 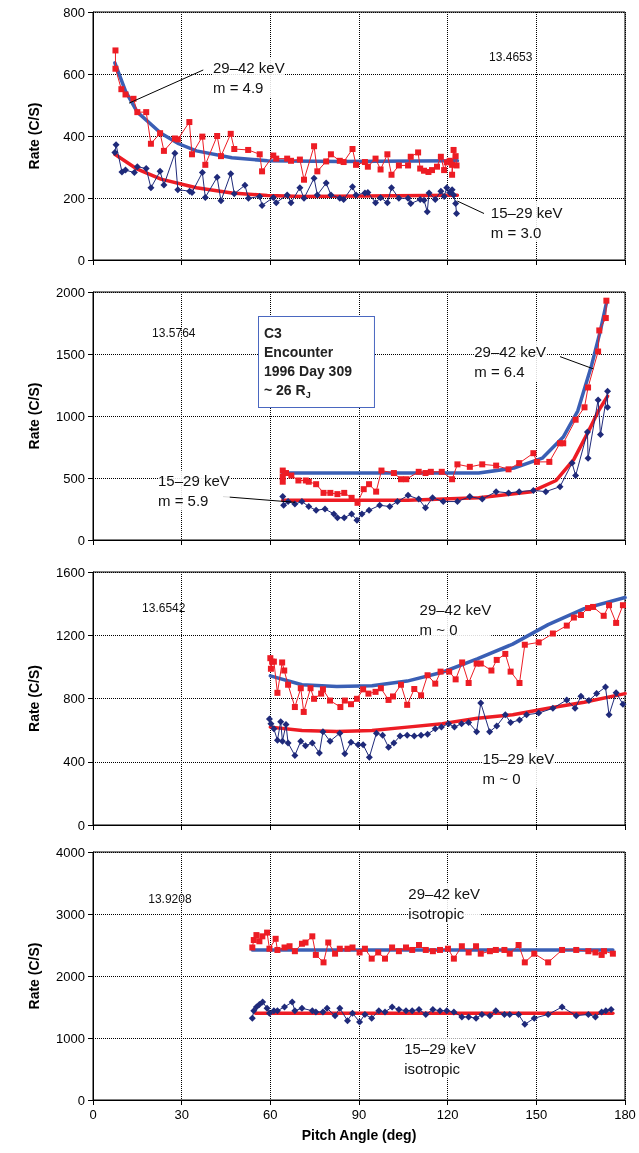 I want to click on y-tick-label: 1000, so click(x=70, y=1038).